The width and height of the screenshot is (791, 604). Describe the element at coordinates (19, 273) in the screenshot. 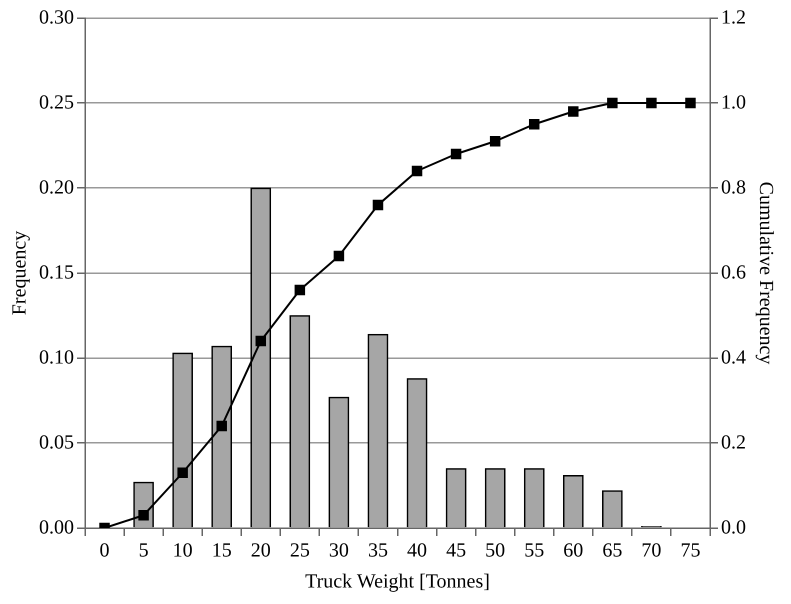

I see `y-axis-title: Frequency` at that location.